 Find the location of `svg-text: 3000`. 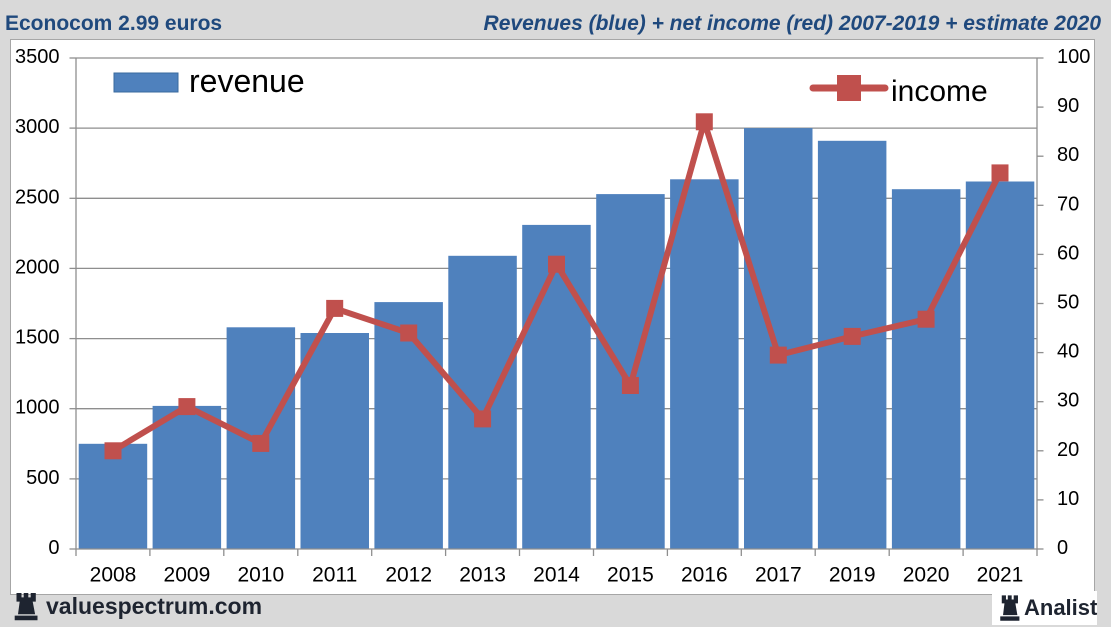

svg-text: 3000 is located at coordinates (37, 127).